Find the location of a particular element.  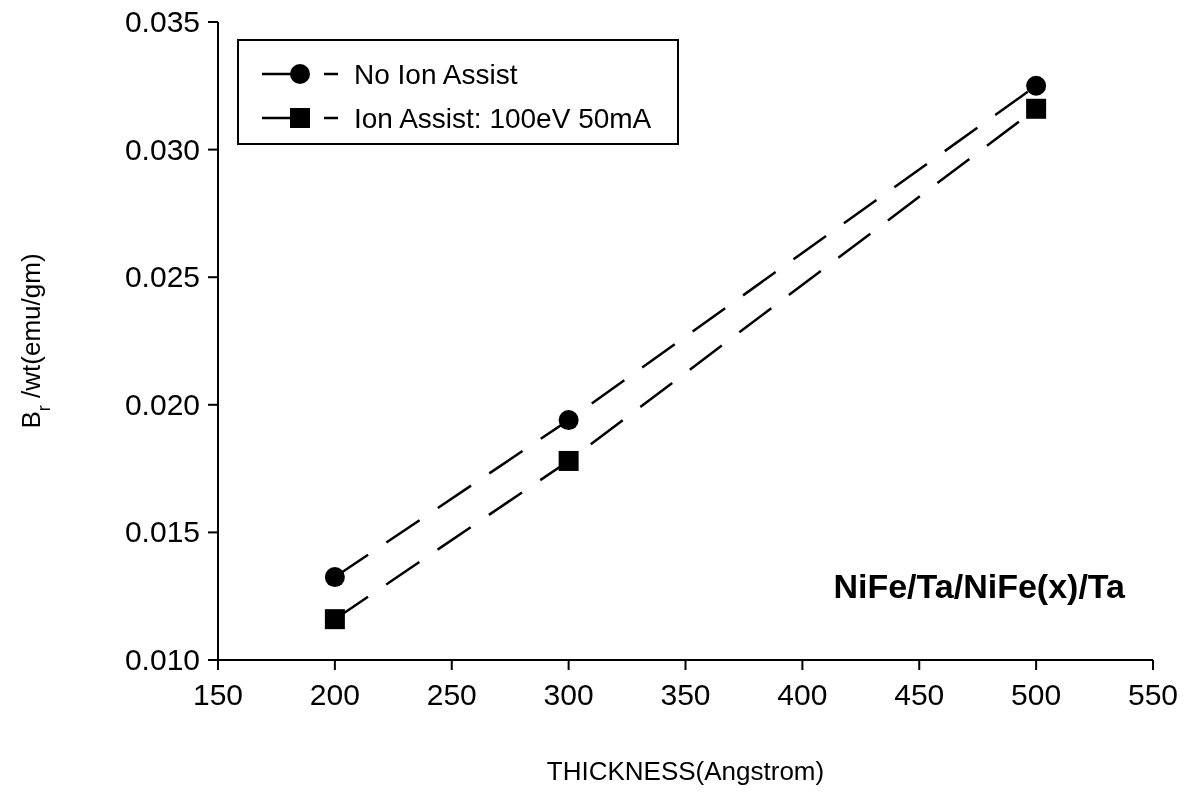

y-tick-label: 0.025 is located at coordinates (162, 277).